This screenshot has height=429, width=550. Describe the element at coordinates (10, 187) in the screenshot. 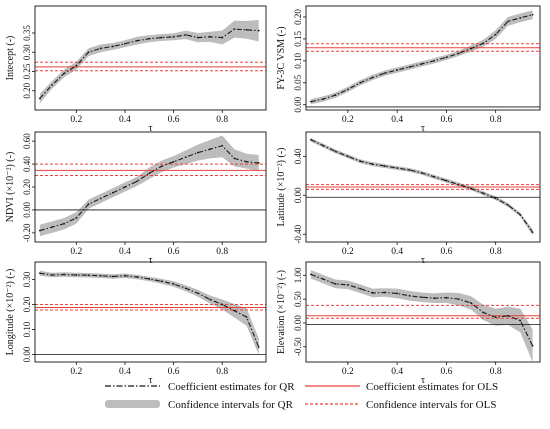

I see `y-axis-label: NDVI (×10⁻²) (-)` at that location.